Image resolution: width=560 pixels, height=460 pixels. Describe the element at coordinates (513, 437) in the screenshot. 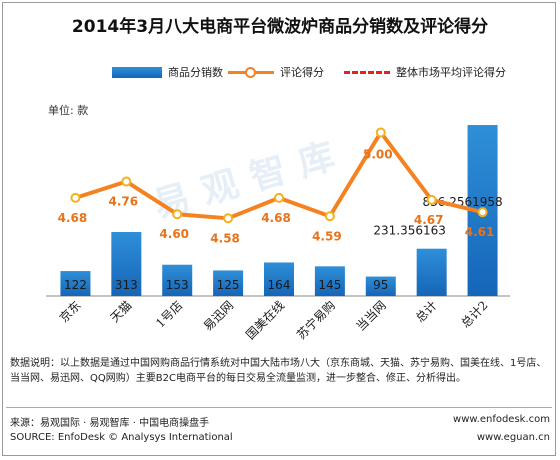

I see `url-eguan: www.eguan.cn` at that location.